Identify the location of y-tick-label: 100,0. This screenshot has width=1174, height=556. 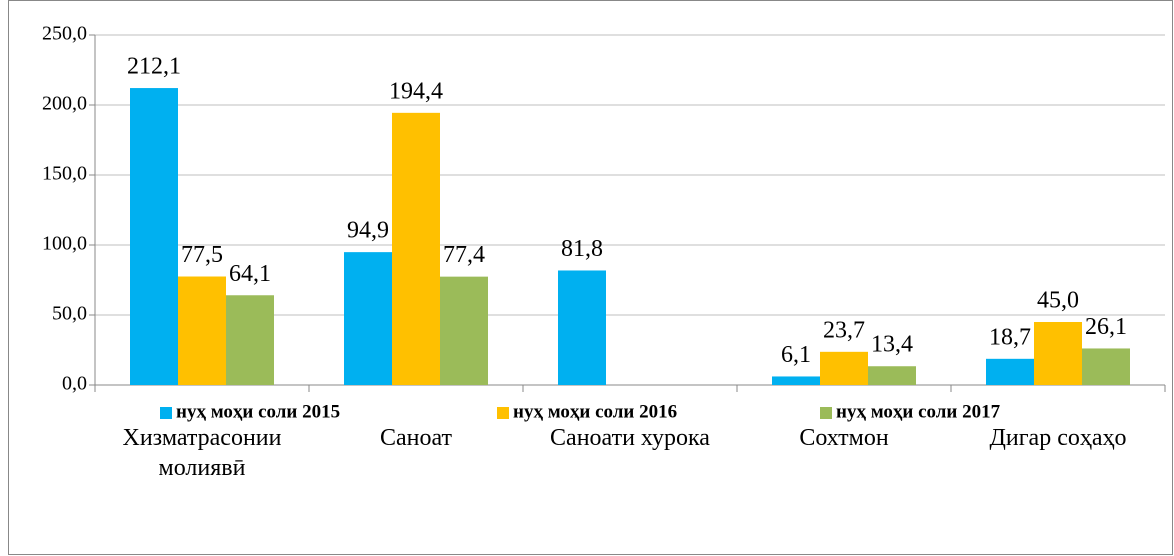
(64, 244).